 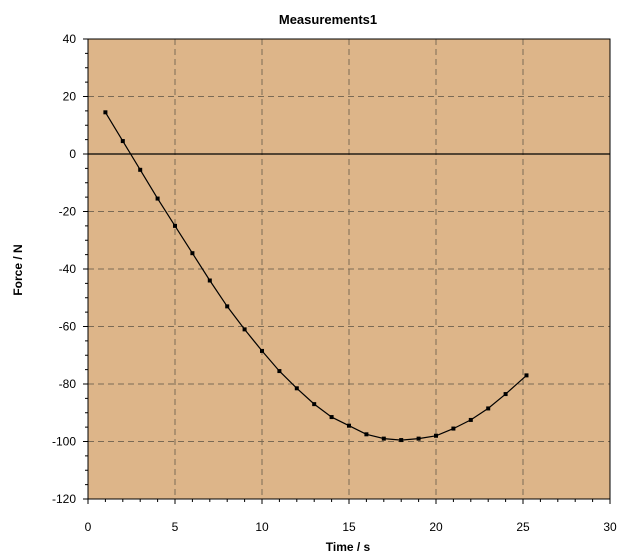 What do you see at coordinates (68, 269) in the screenshot?
I see `y-tick-label: -40` at bounding box center [68, 269].